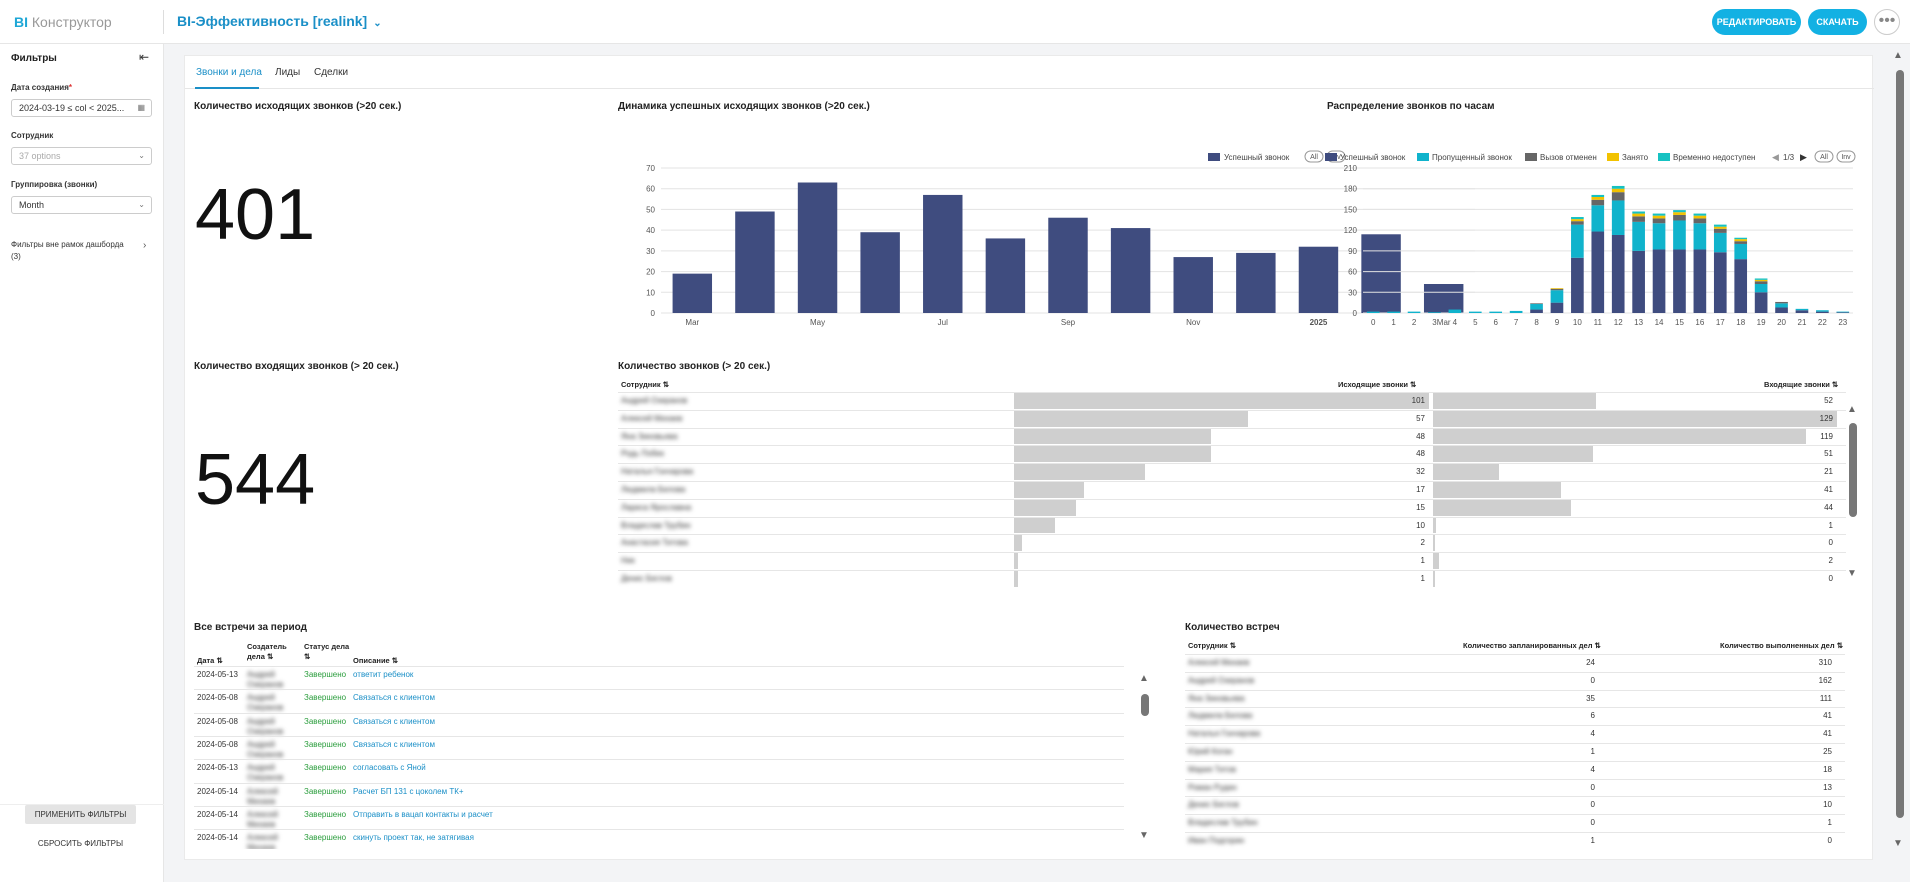 This screenshot has width=1910, height=882. What do you see at coordinates (1144, 678) in the screenshot?
I see `meetings-scroll-up-icon: ▲` at bounding box center [1144, 678].